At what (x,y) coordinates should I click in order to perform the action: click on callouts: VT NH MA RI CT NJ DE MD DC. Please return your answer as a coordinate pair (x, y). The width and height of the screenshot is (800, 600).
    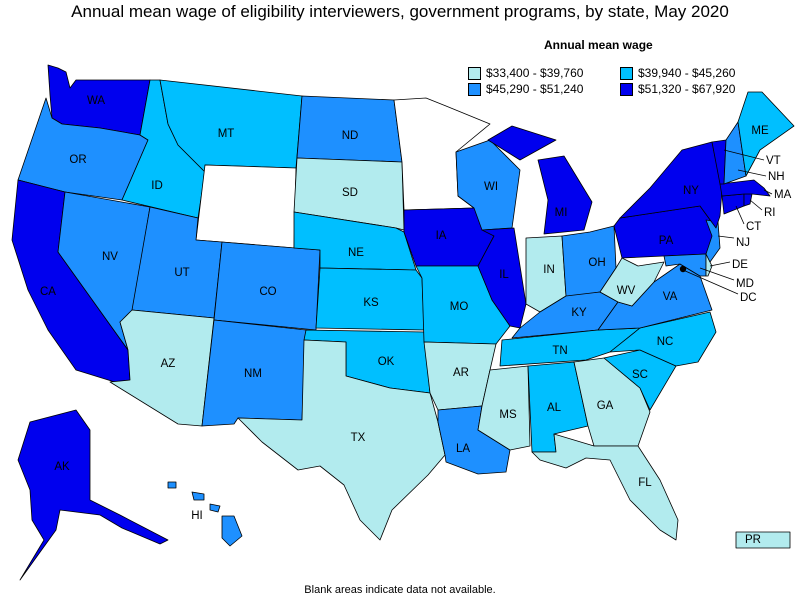
    Looking at the image, I should click on (735, 226).